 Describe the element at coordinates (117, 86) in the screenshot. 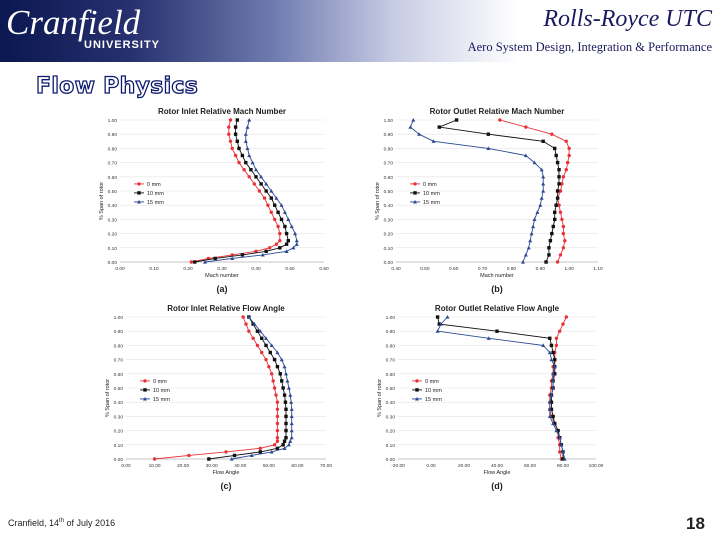

I see `page-title: Flow Physics` at that location.